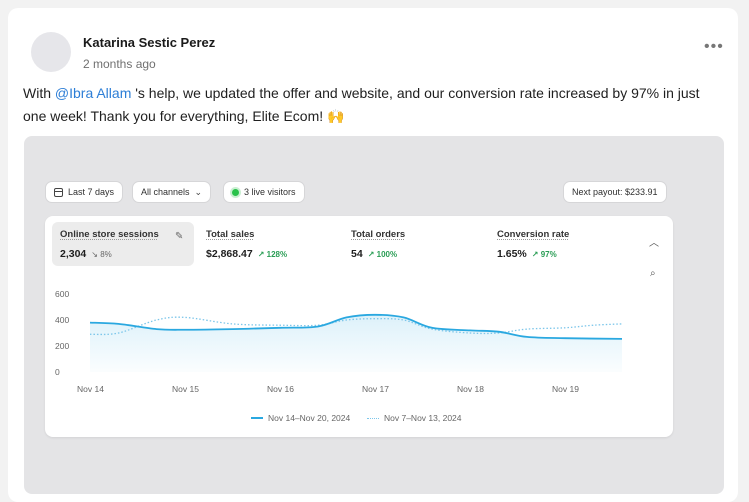  I want to click on metric-change: ↗ 100%, so click(382, 254).